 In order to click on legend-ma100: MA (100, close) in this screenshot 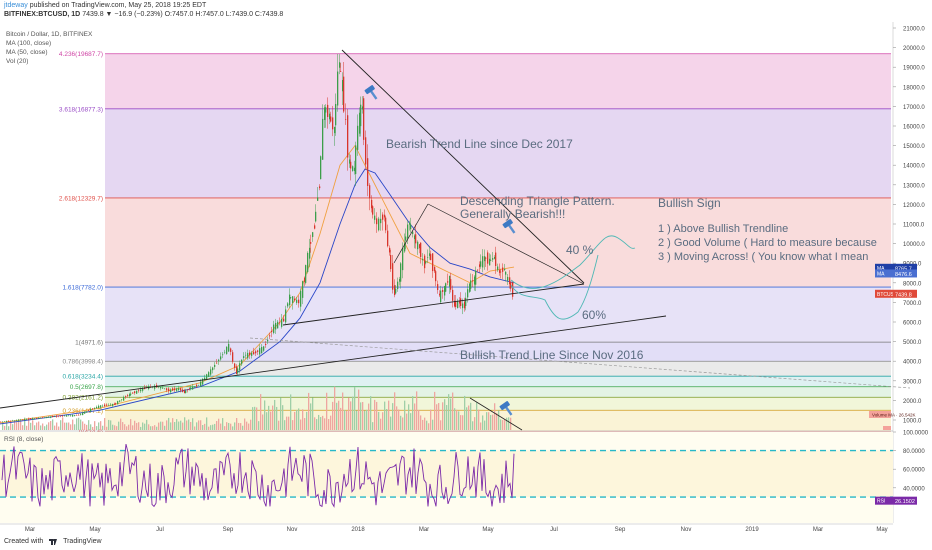, I will do `click(29, 43)`.